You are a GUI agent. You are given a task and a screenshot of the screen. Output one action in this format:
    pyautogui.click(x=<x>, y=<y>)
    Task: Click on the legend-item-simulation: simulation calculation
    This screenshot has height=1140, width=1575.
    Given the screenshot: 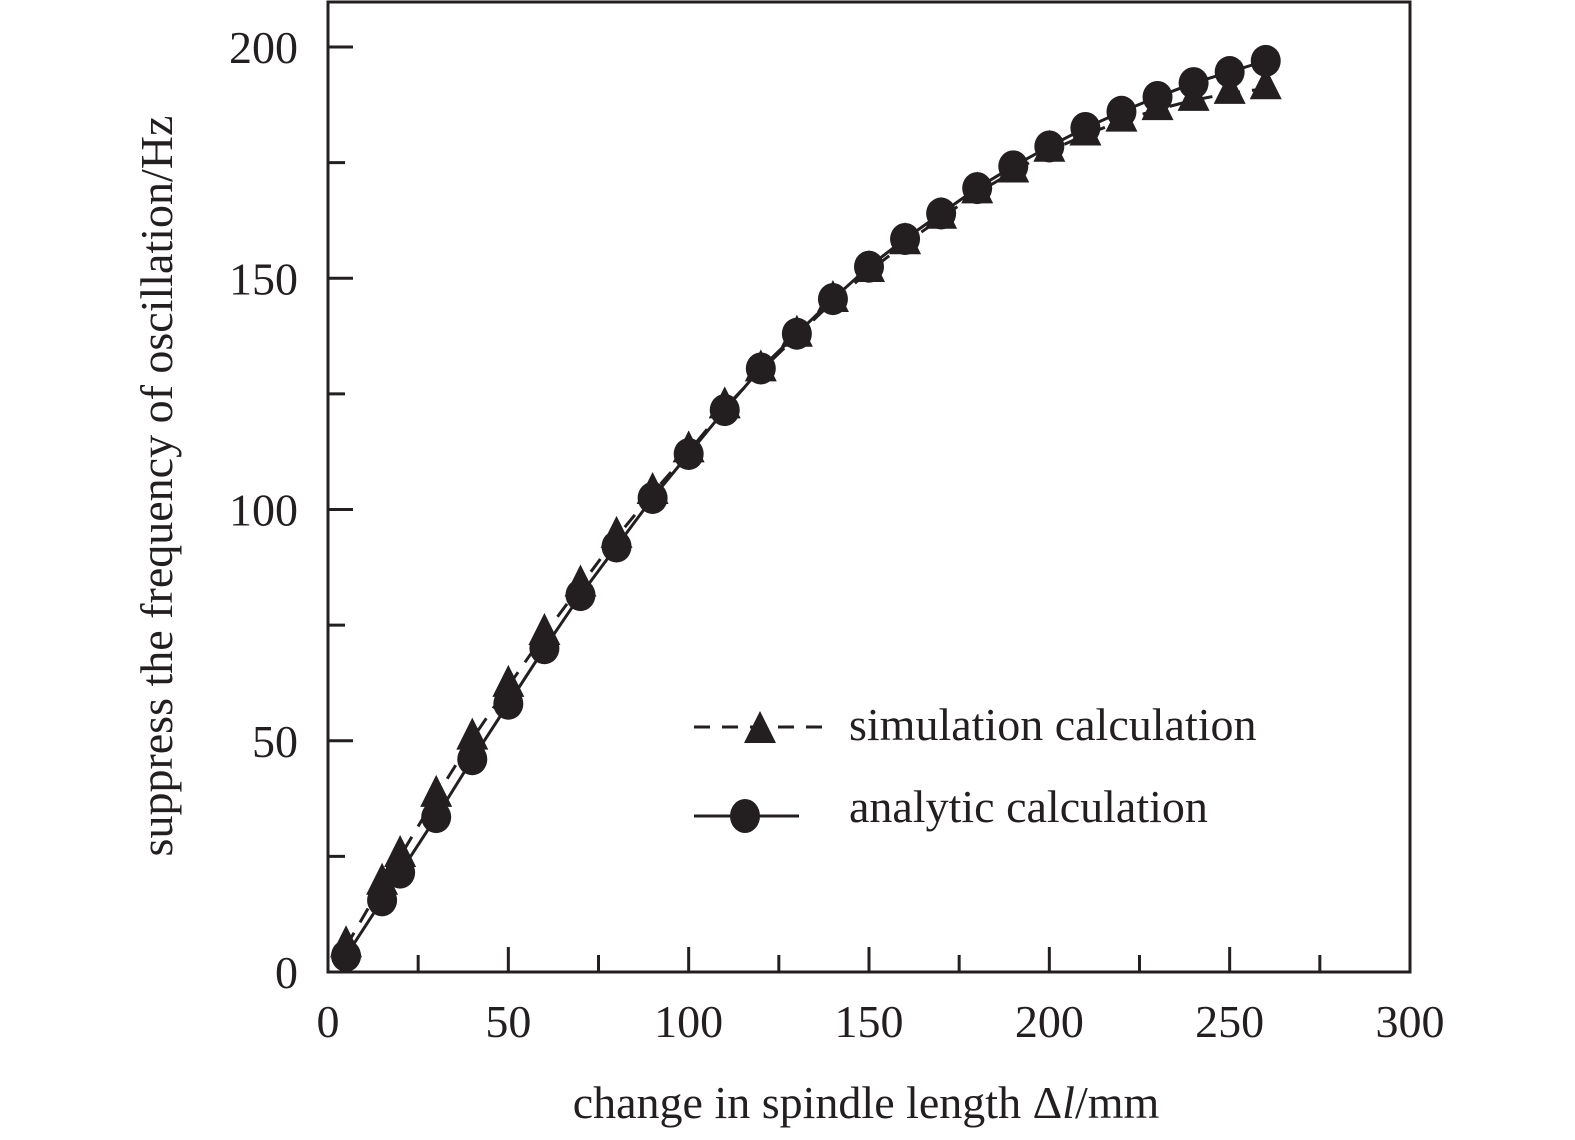 What is the action you would take?
    pyautogui.click(x=975, y=724)
    